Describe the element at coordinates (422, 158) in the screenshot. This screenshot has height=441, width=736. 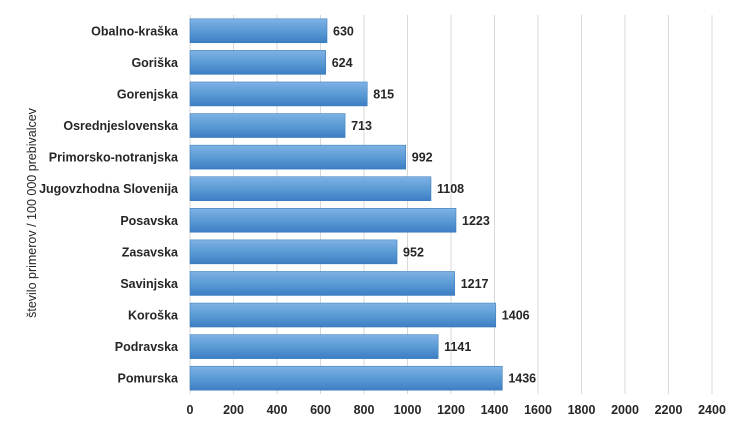
I see `value-label: 992` at that location.